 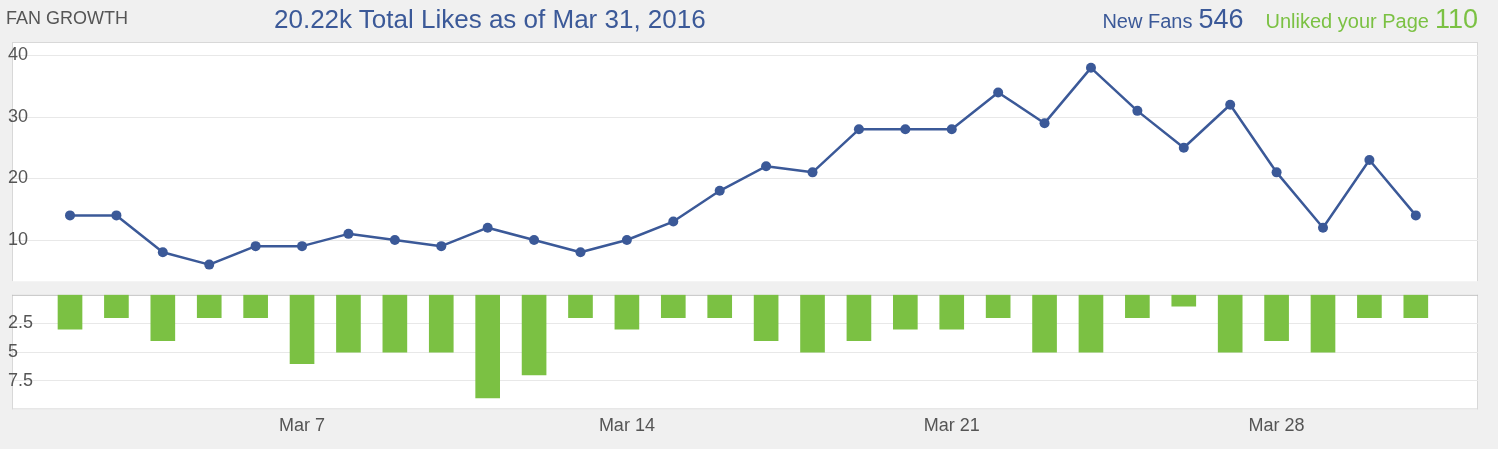 What do you see at coordinates (1221, 19) in the screenshot?
I see `text: 546` at bounding box center [1221, 19].